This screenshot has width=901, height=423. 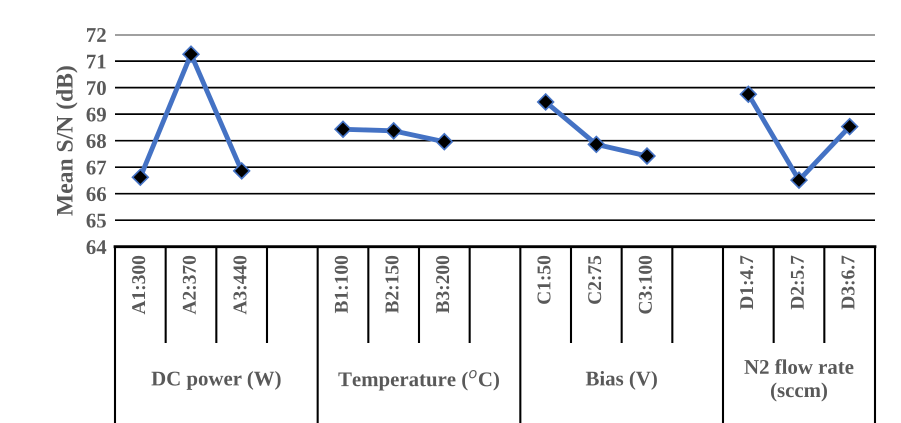 What do you see at coordinates (96, 88) in the screenshot?
I see `y-tick-label: 70` at bounding box center [96, 88].